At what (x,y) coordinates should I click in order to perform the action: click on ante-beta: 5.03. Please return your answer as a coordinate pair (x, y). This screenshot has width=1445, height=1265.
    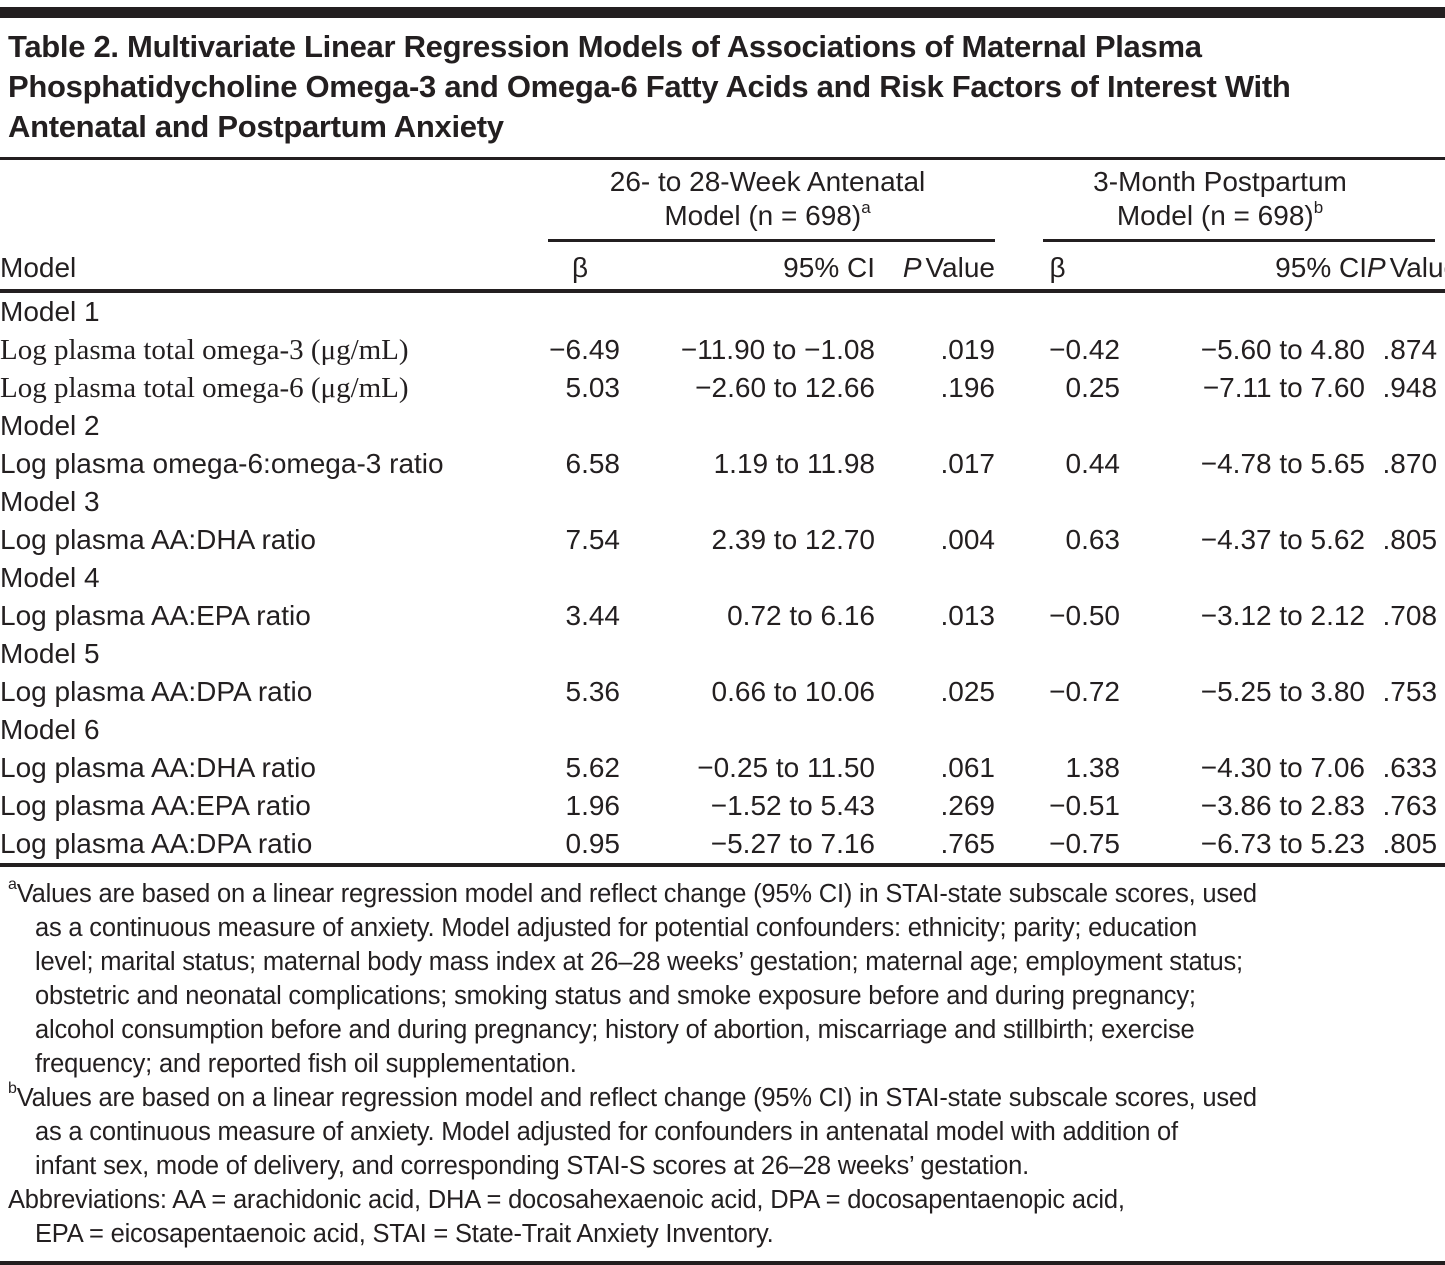
    Looking at the image, I should click on (593, 387).